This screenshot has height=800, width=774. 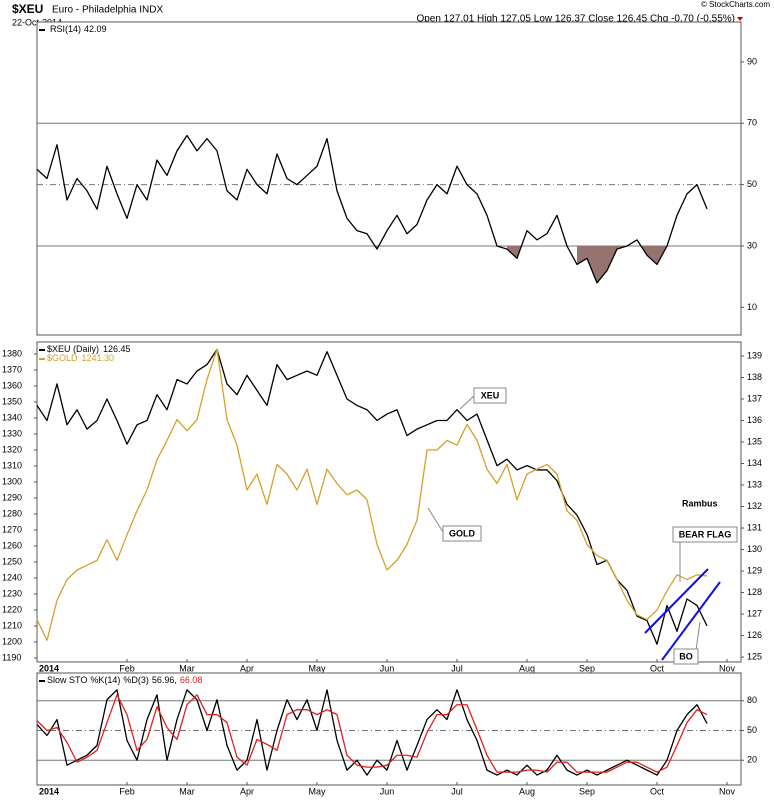 I want to click on note: XEU, so click(x=490, y=395).